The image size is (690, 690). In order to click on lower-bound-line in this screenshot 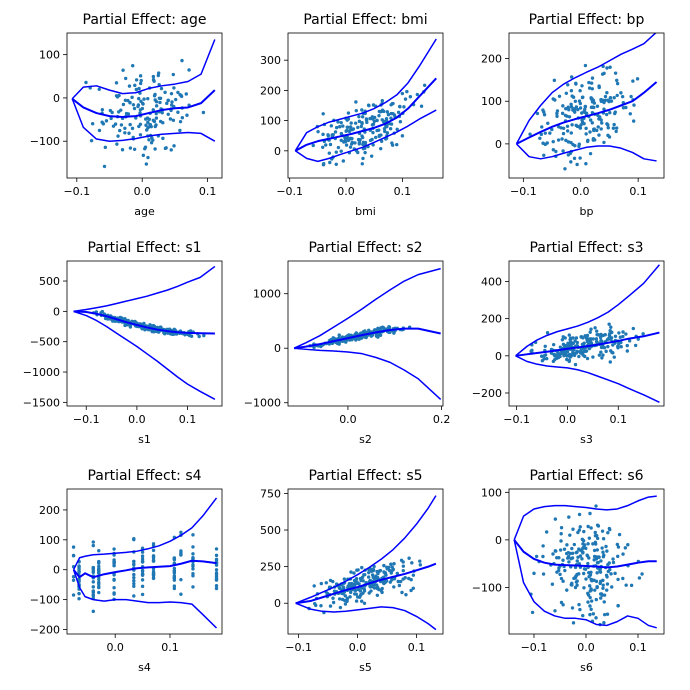, I will do `click(365, 136)`.